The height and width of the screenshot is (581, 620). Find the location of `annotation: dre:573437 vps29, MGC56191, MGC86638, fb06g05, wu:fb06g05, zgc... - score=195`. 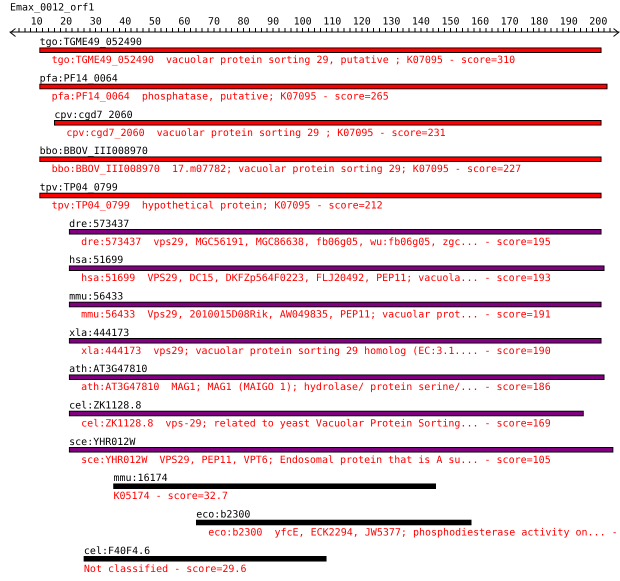

annotation: dre:573437 vps29, MGC56191, MGC86638, fb06g05, wu:fb06g05, zgc... - score=195 is located at coordinates (316, 242).